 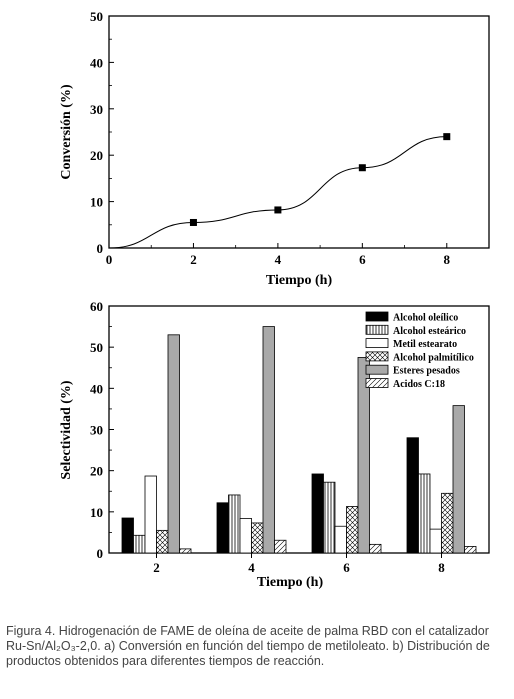 What do you see at coordinates (66, 132) in the screenshot?
I see `chart-a-ylabel: Conversión (%)` at bounding box center [66, 132].